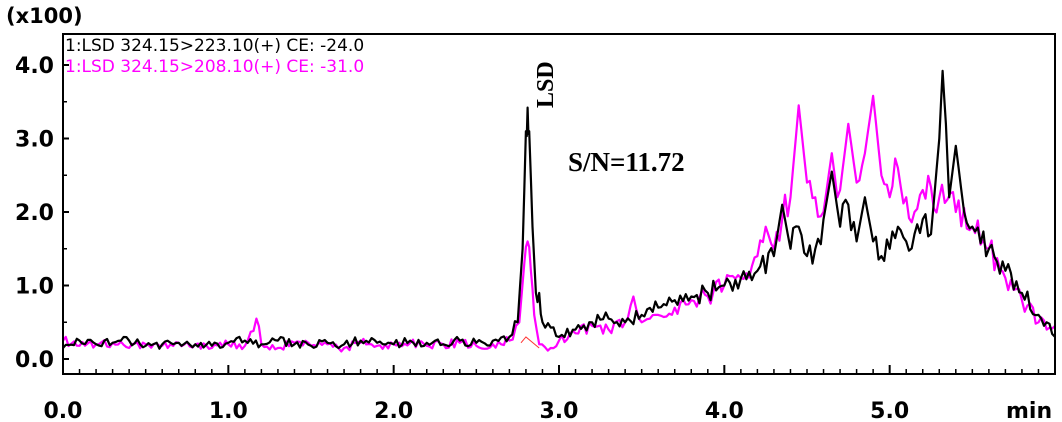  What do you see at coordinates (34, 213) in the screenshot?
I see `y-tick-label: 2.0` at bounding box center [34, 213].